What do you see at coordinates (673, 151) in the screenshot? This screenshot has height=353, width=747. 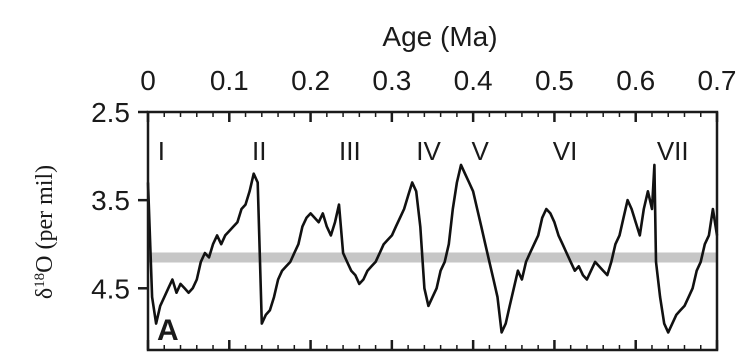 I see `stage-label: VII` at bounding box center [673, 151].